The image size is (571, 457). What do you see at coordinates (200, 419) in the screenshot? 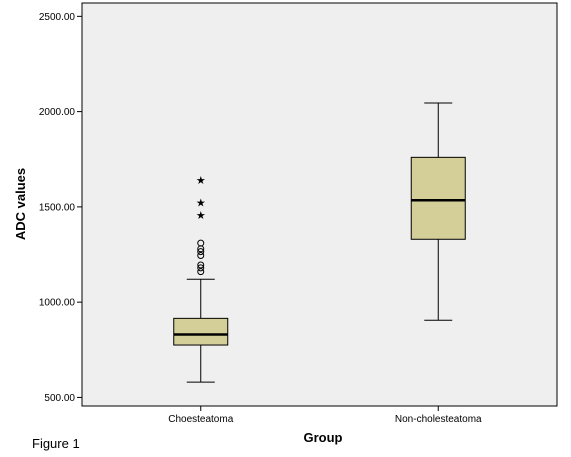
I see `x-tick-label: Choesteatoma` at bounding box center [200, 419].